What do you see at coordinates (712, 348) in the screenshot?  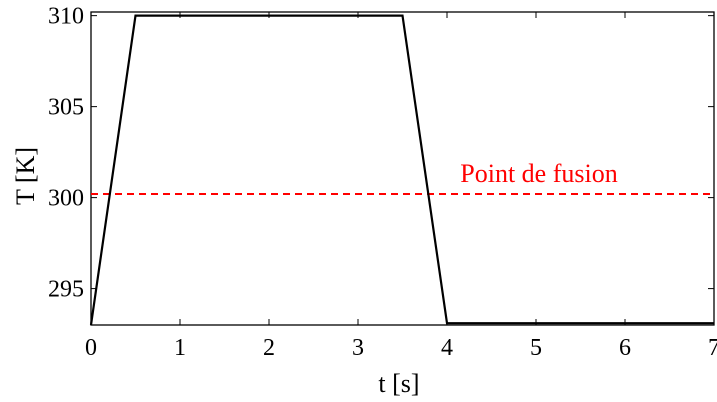 I see `x-tick-label: 7` at bounding box center [712, 348].